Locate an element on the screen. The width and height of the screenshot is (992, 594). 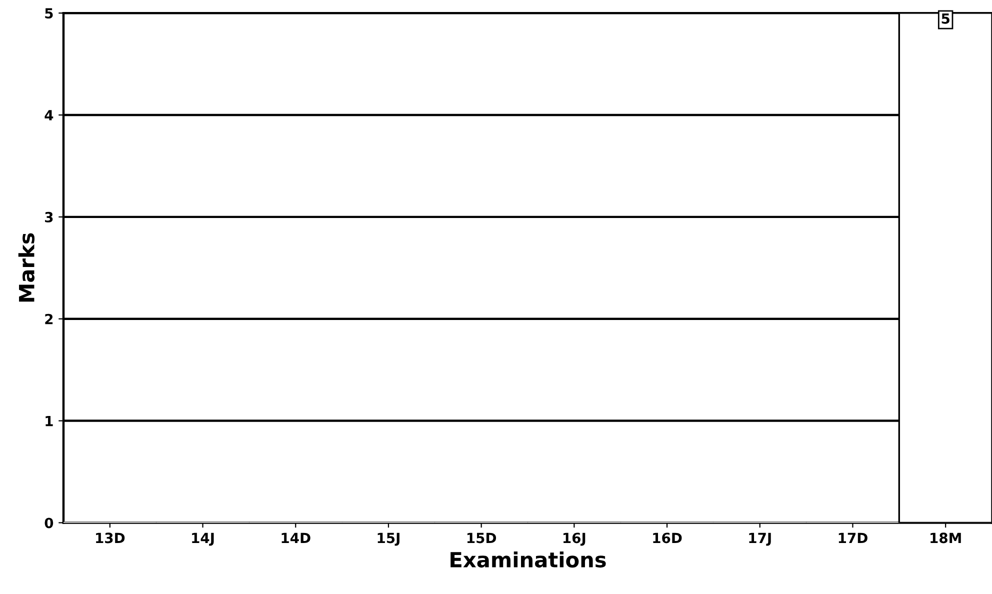
data-label: 5 is located at coordinates (946, 18).